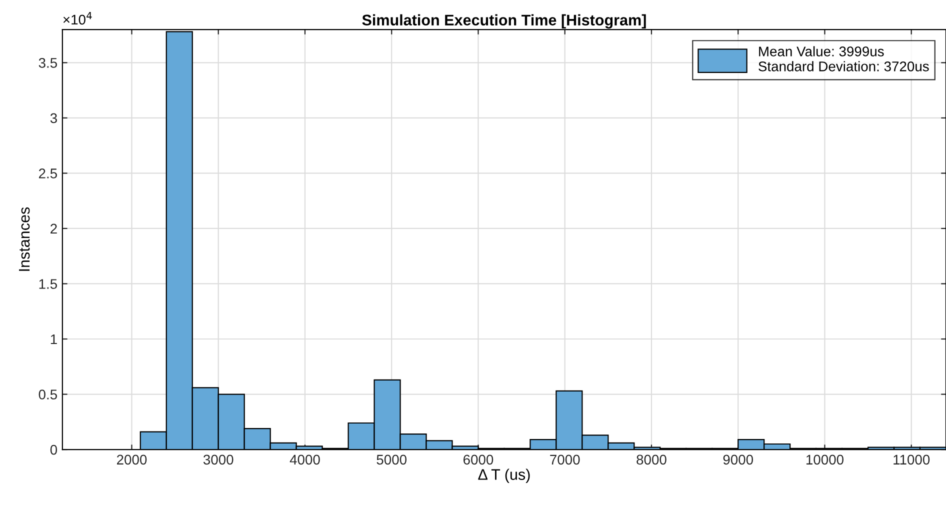 The height and width of the screenshot is (527, 946). Describe the element at coordinates (912, 459) in the screenshot. I see `x-tick-label: 11000` at that location.